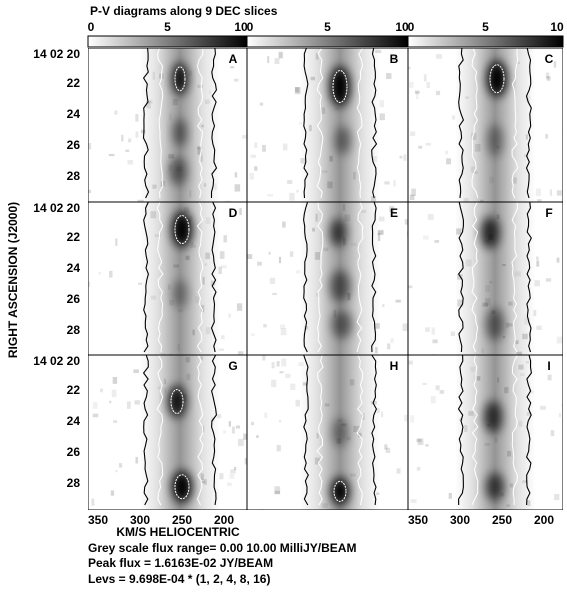  Describe the element at coordinates (394, 213) in the screenshot. I see `panel-label: E` at that location.